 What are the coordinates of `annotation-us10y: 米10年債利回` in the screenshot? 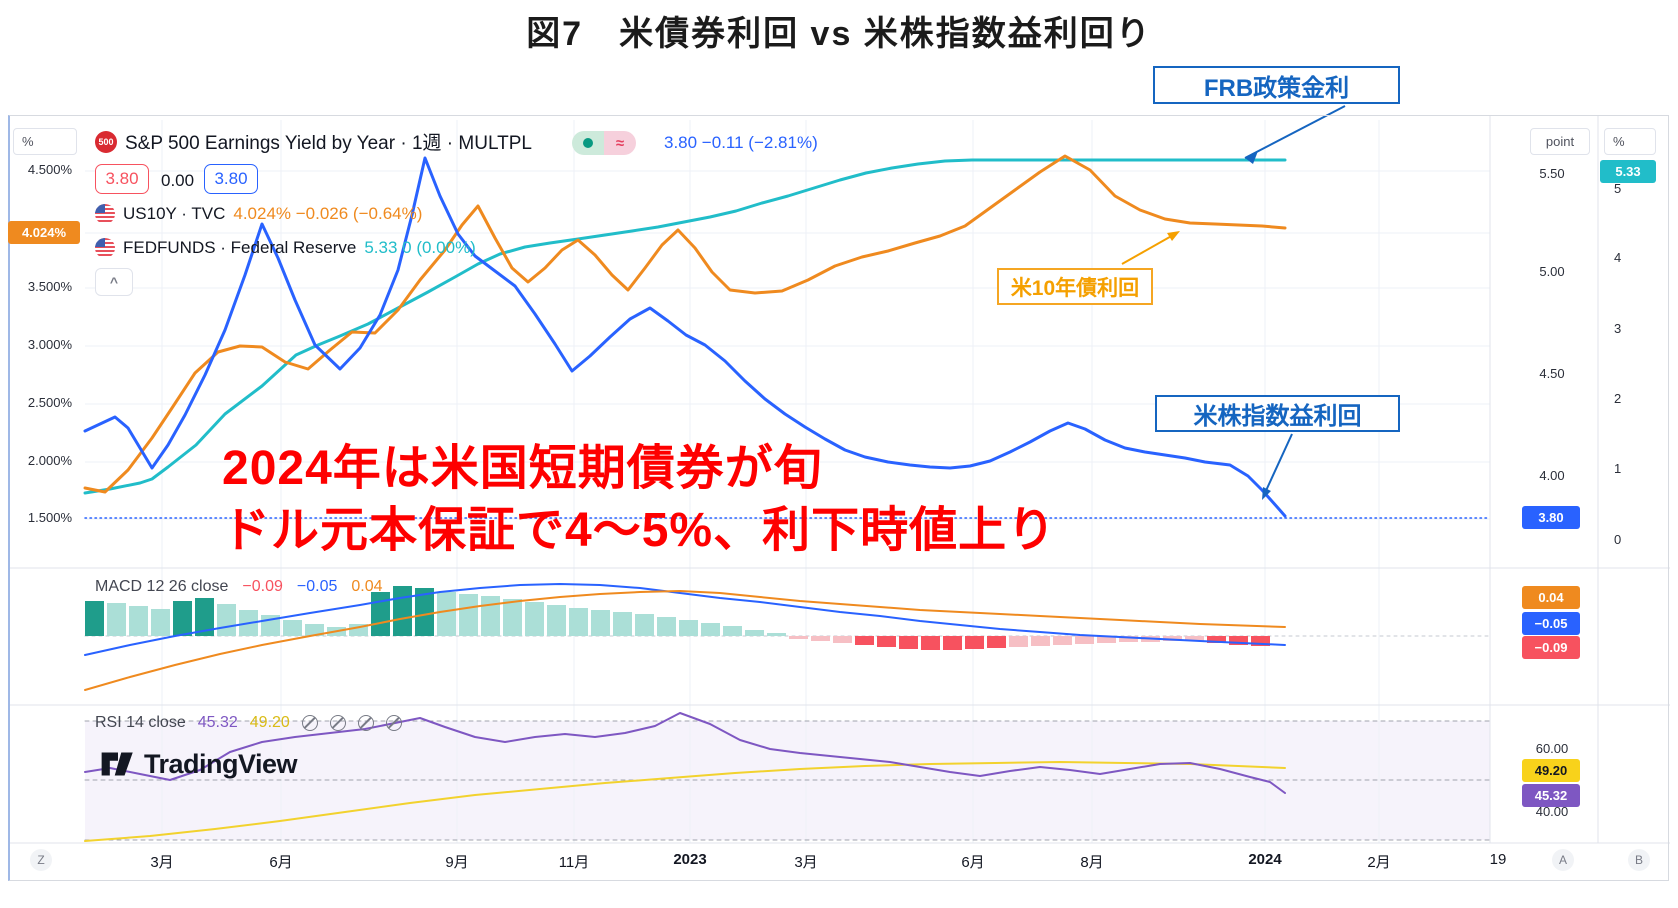 It's located at (1075, 286).